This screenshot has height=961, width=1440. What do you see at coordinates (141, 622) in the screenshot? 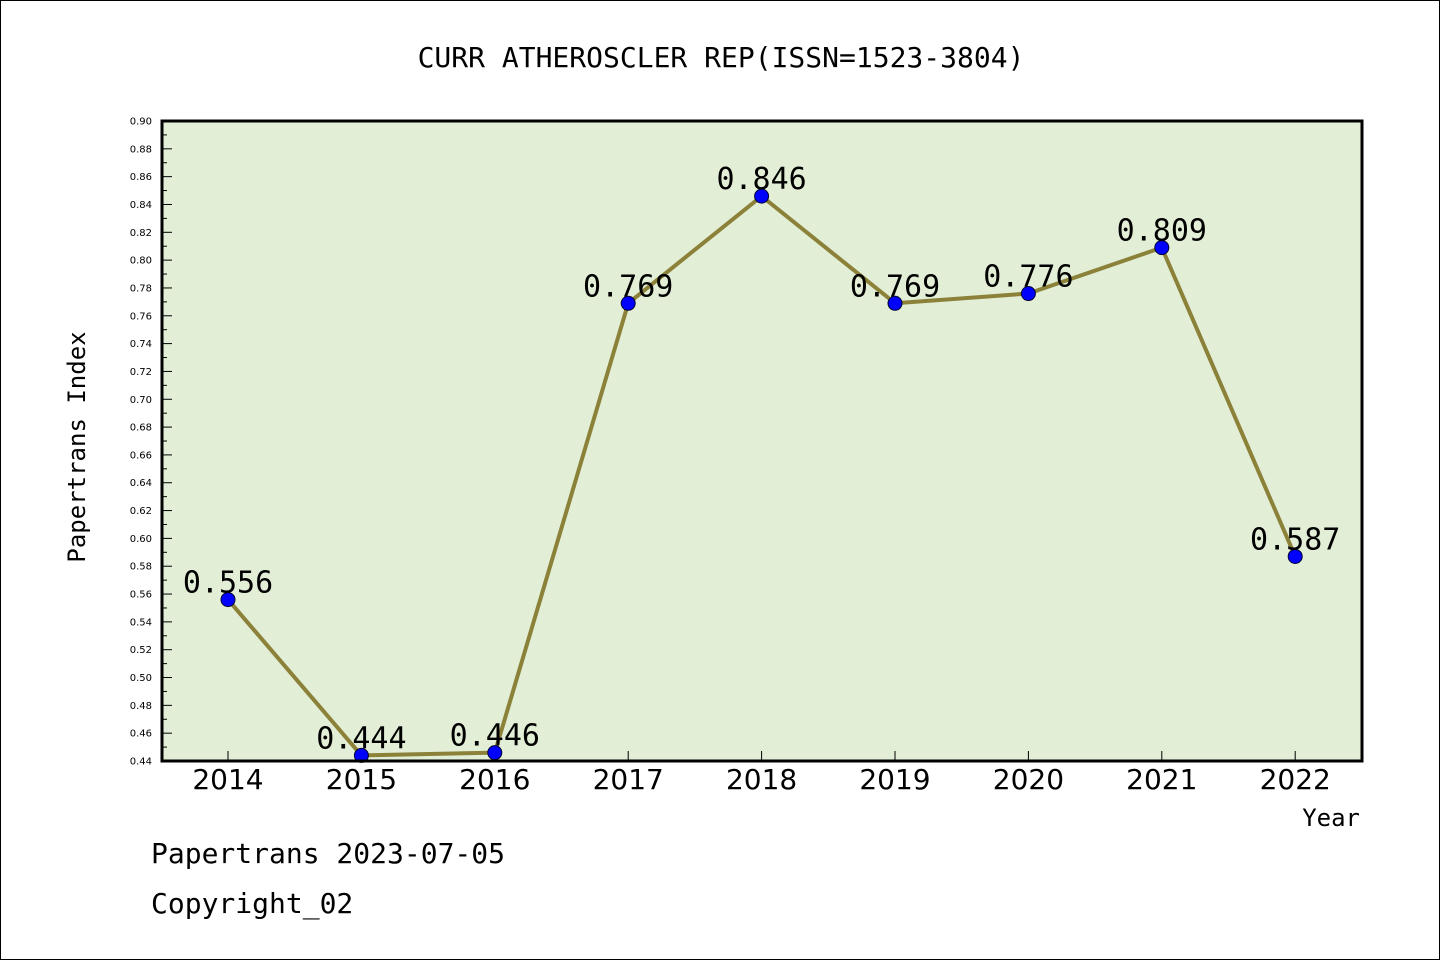
I see `y-tick-label: 0.54` at bounding box center [141, 622].